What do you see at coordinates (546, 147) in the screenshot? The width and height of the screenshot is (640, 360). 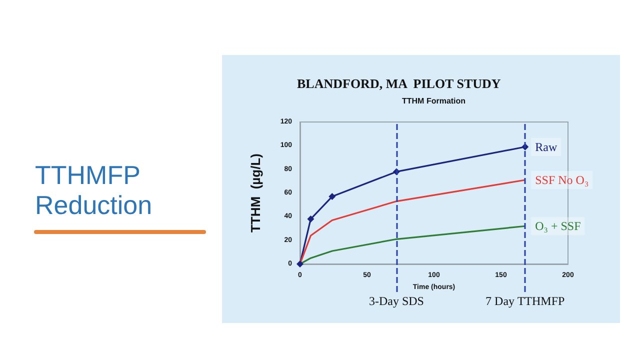 I see `series-label: Raw` at bounding box center [546, 147].